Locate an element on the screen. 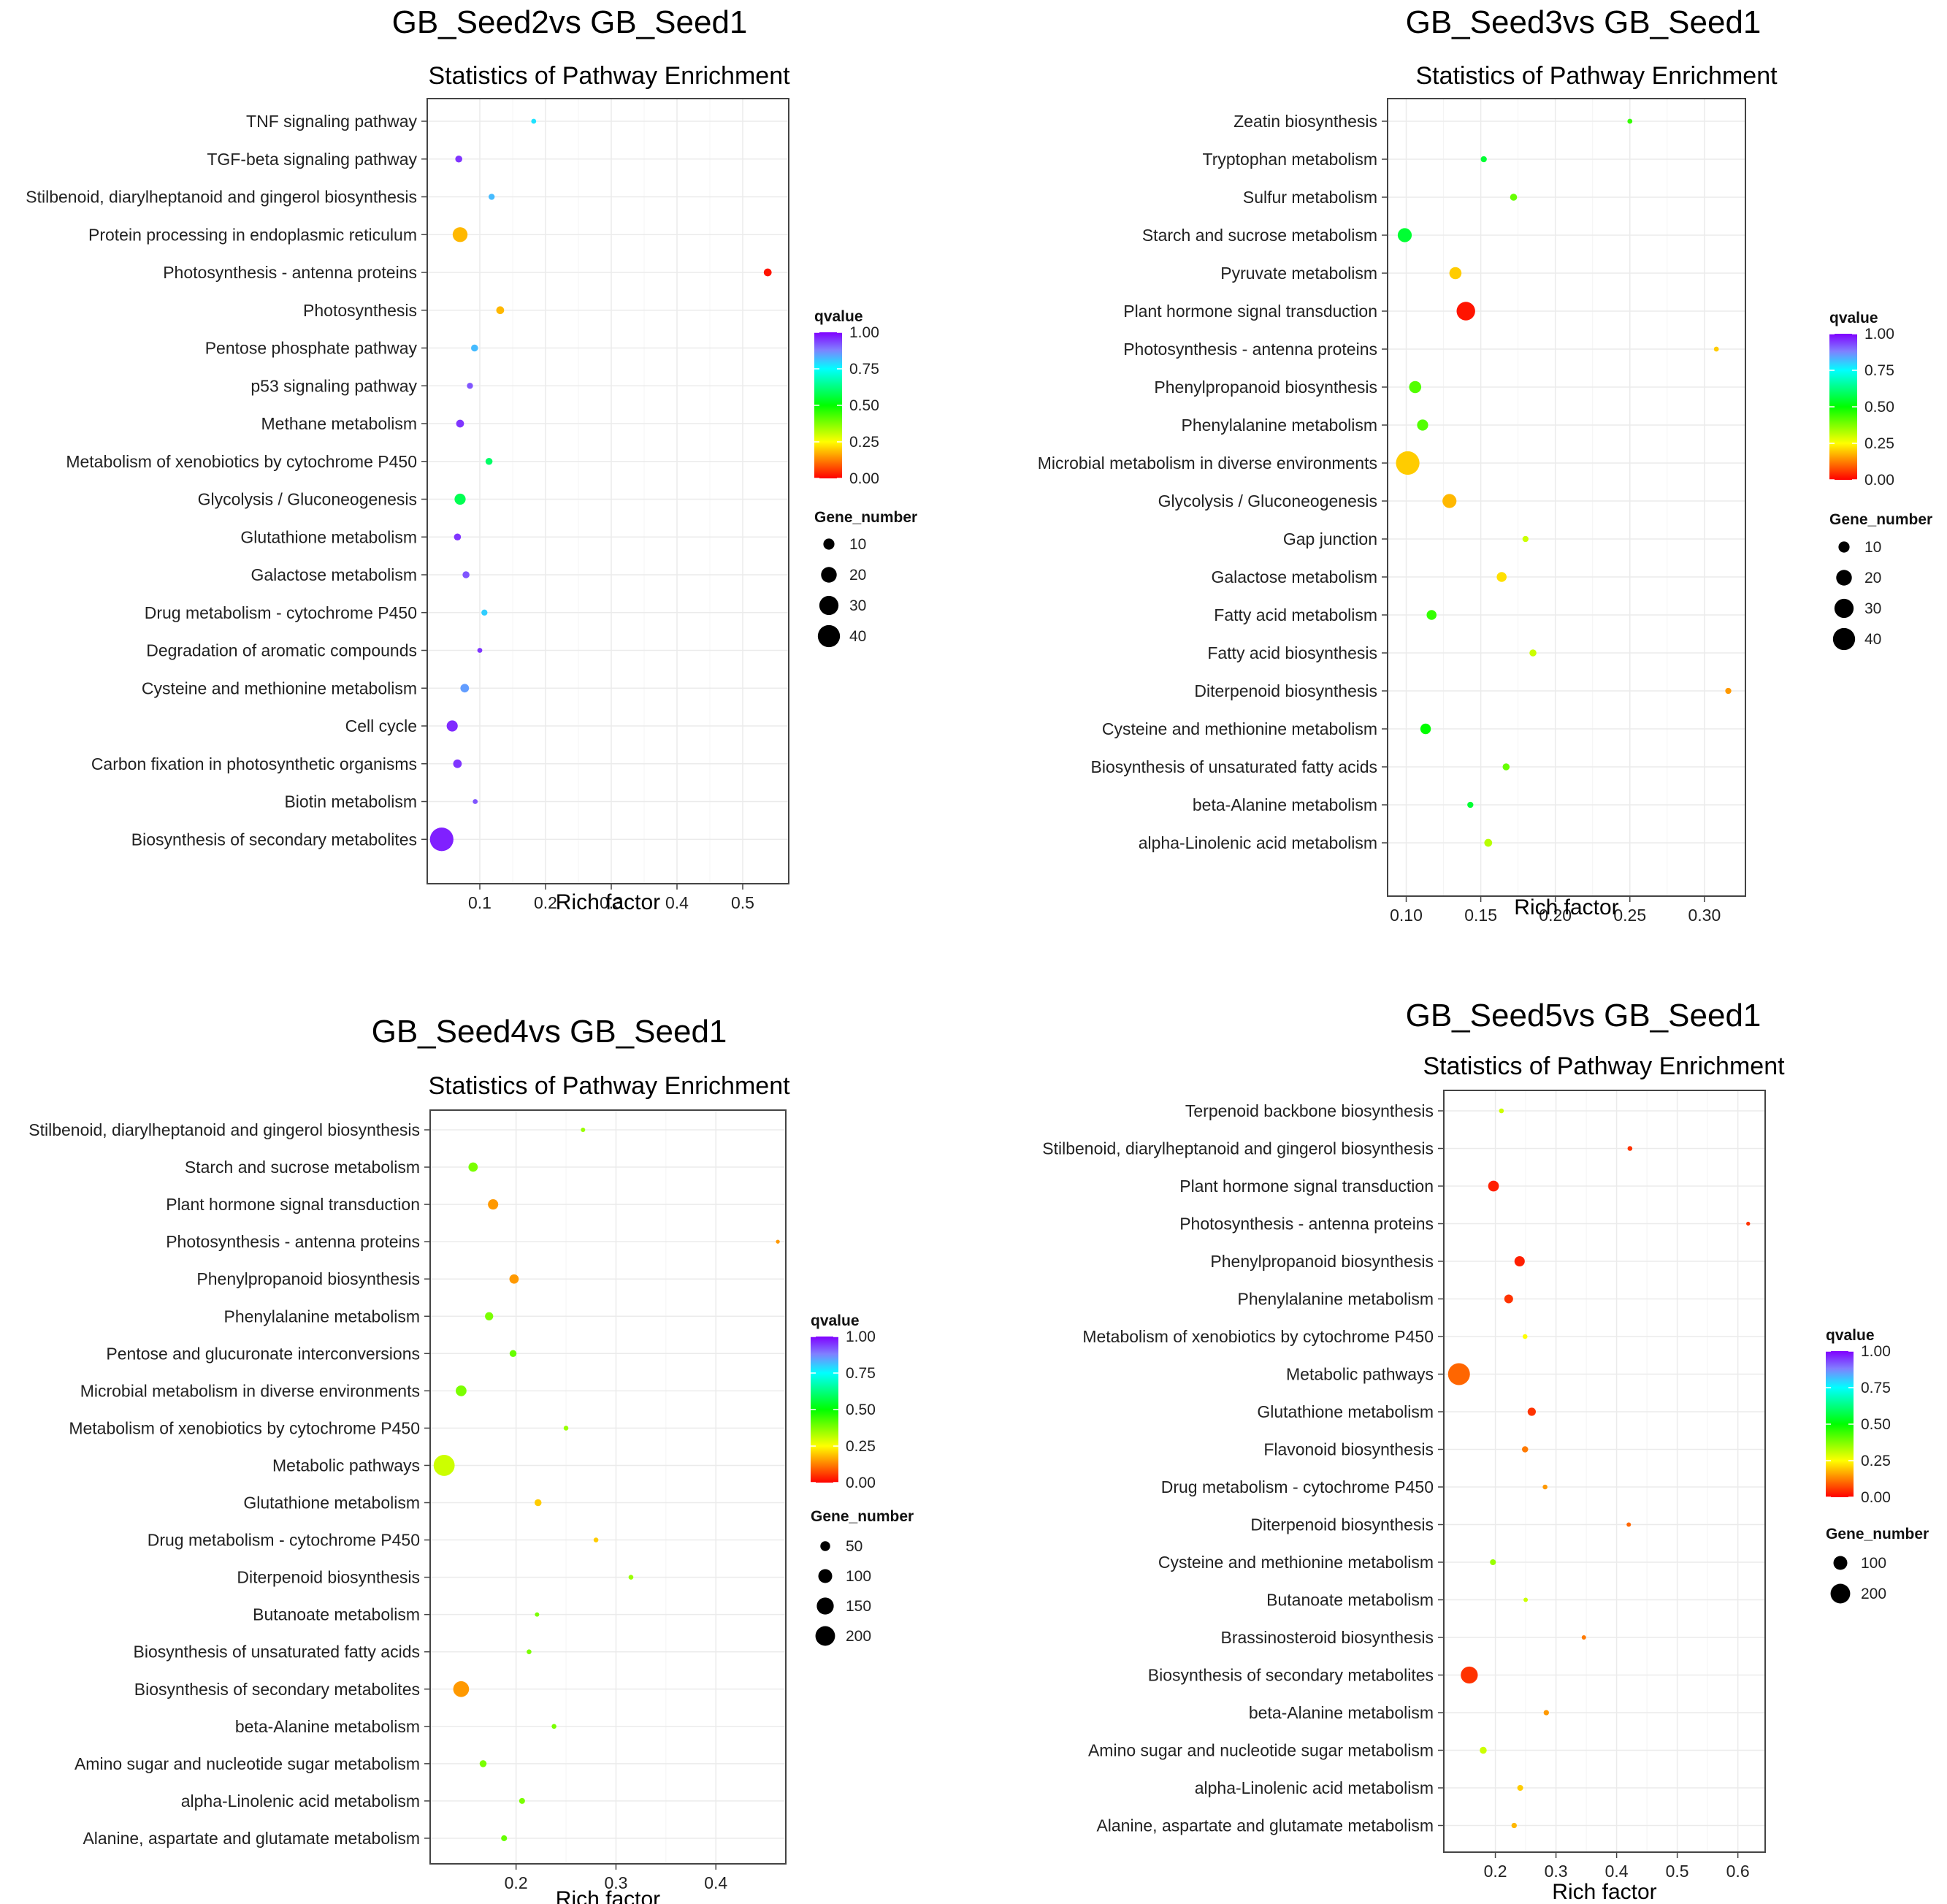  x-axis-label: Rich factor is located at coordinates (608, 902).